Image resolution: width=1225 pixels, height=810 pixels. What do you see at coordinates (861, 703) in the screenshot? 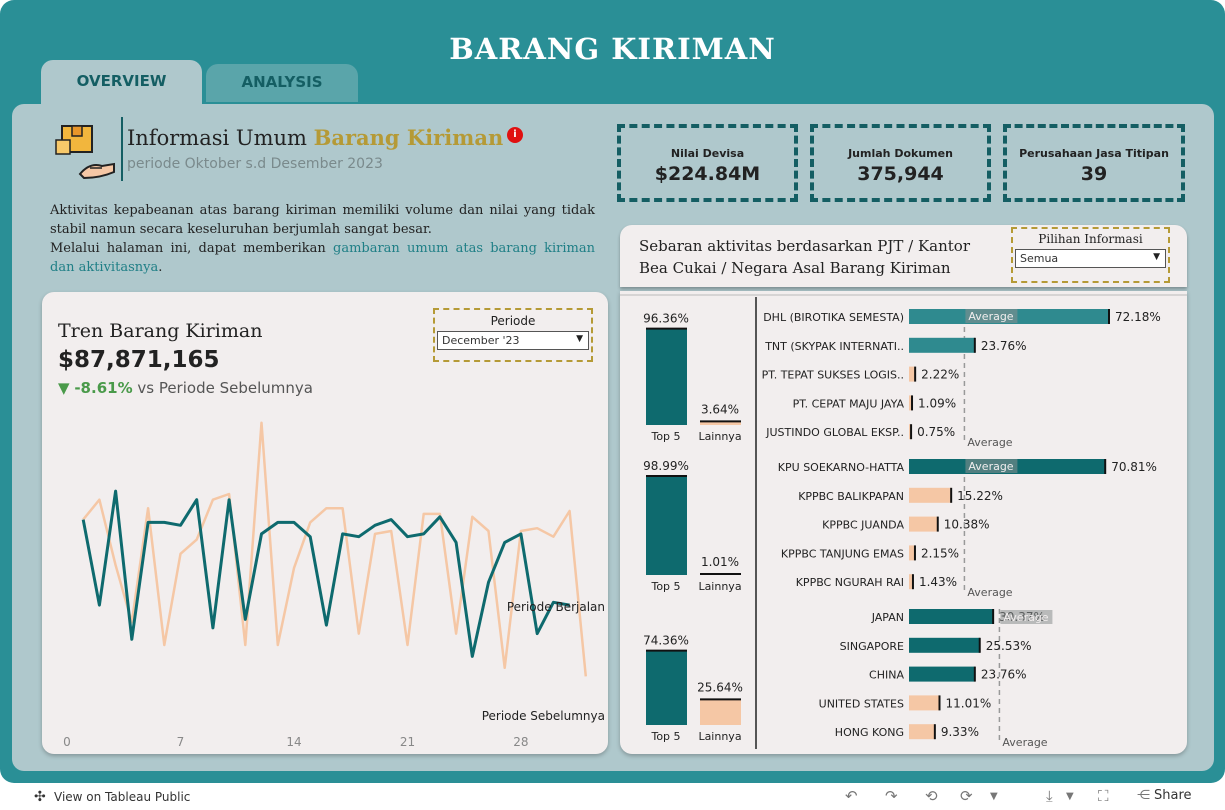
I see `category-label: UNITED STATES` at bounding box center [861, 703].